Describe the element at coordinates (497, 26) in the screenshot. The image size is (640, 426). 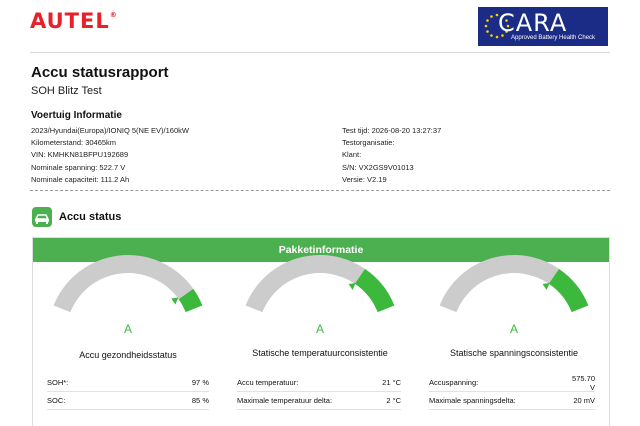
I see `eu-stars-icon` at that location.